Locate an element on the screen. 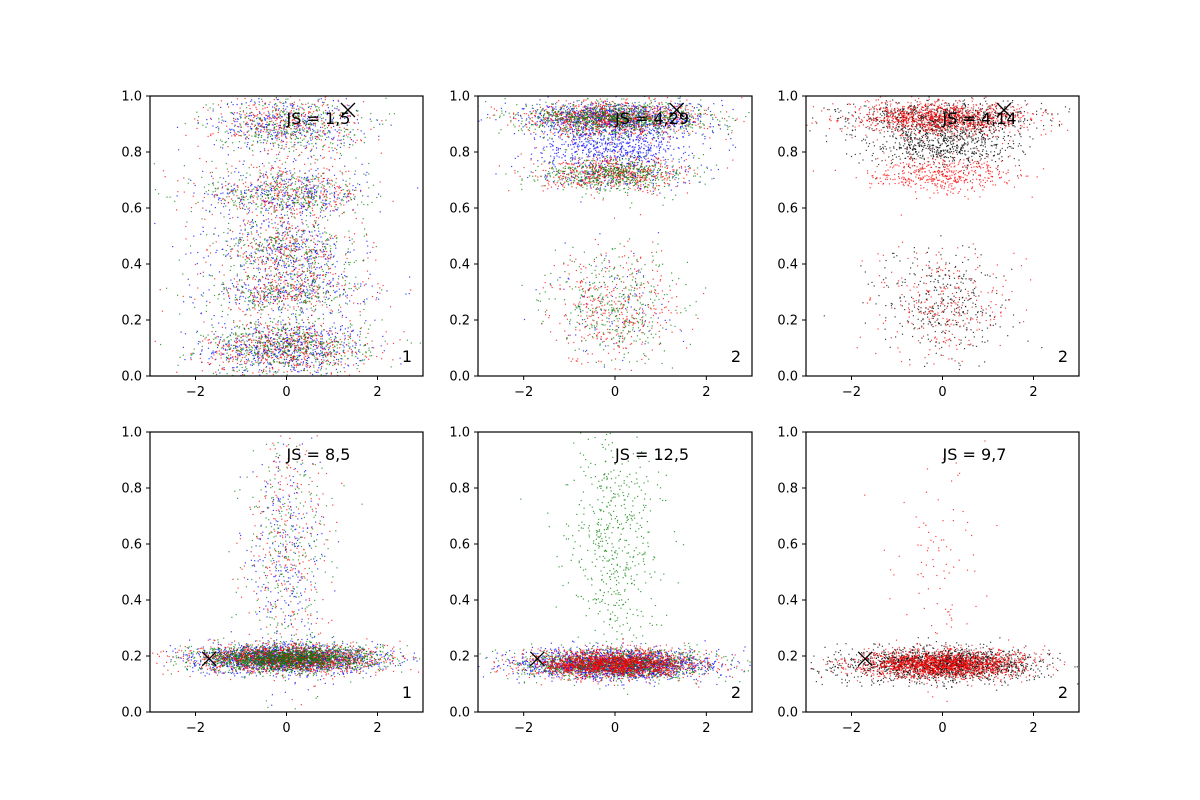 The height and width of the screenshot is (800, 1200). subplot-1: −2 0 20.00.20.40.60.81.0JS = 1,51 is located at coordinates (272, 245).